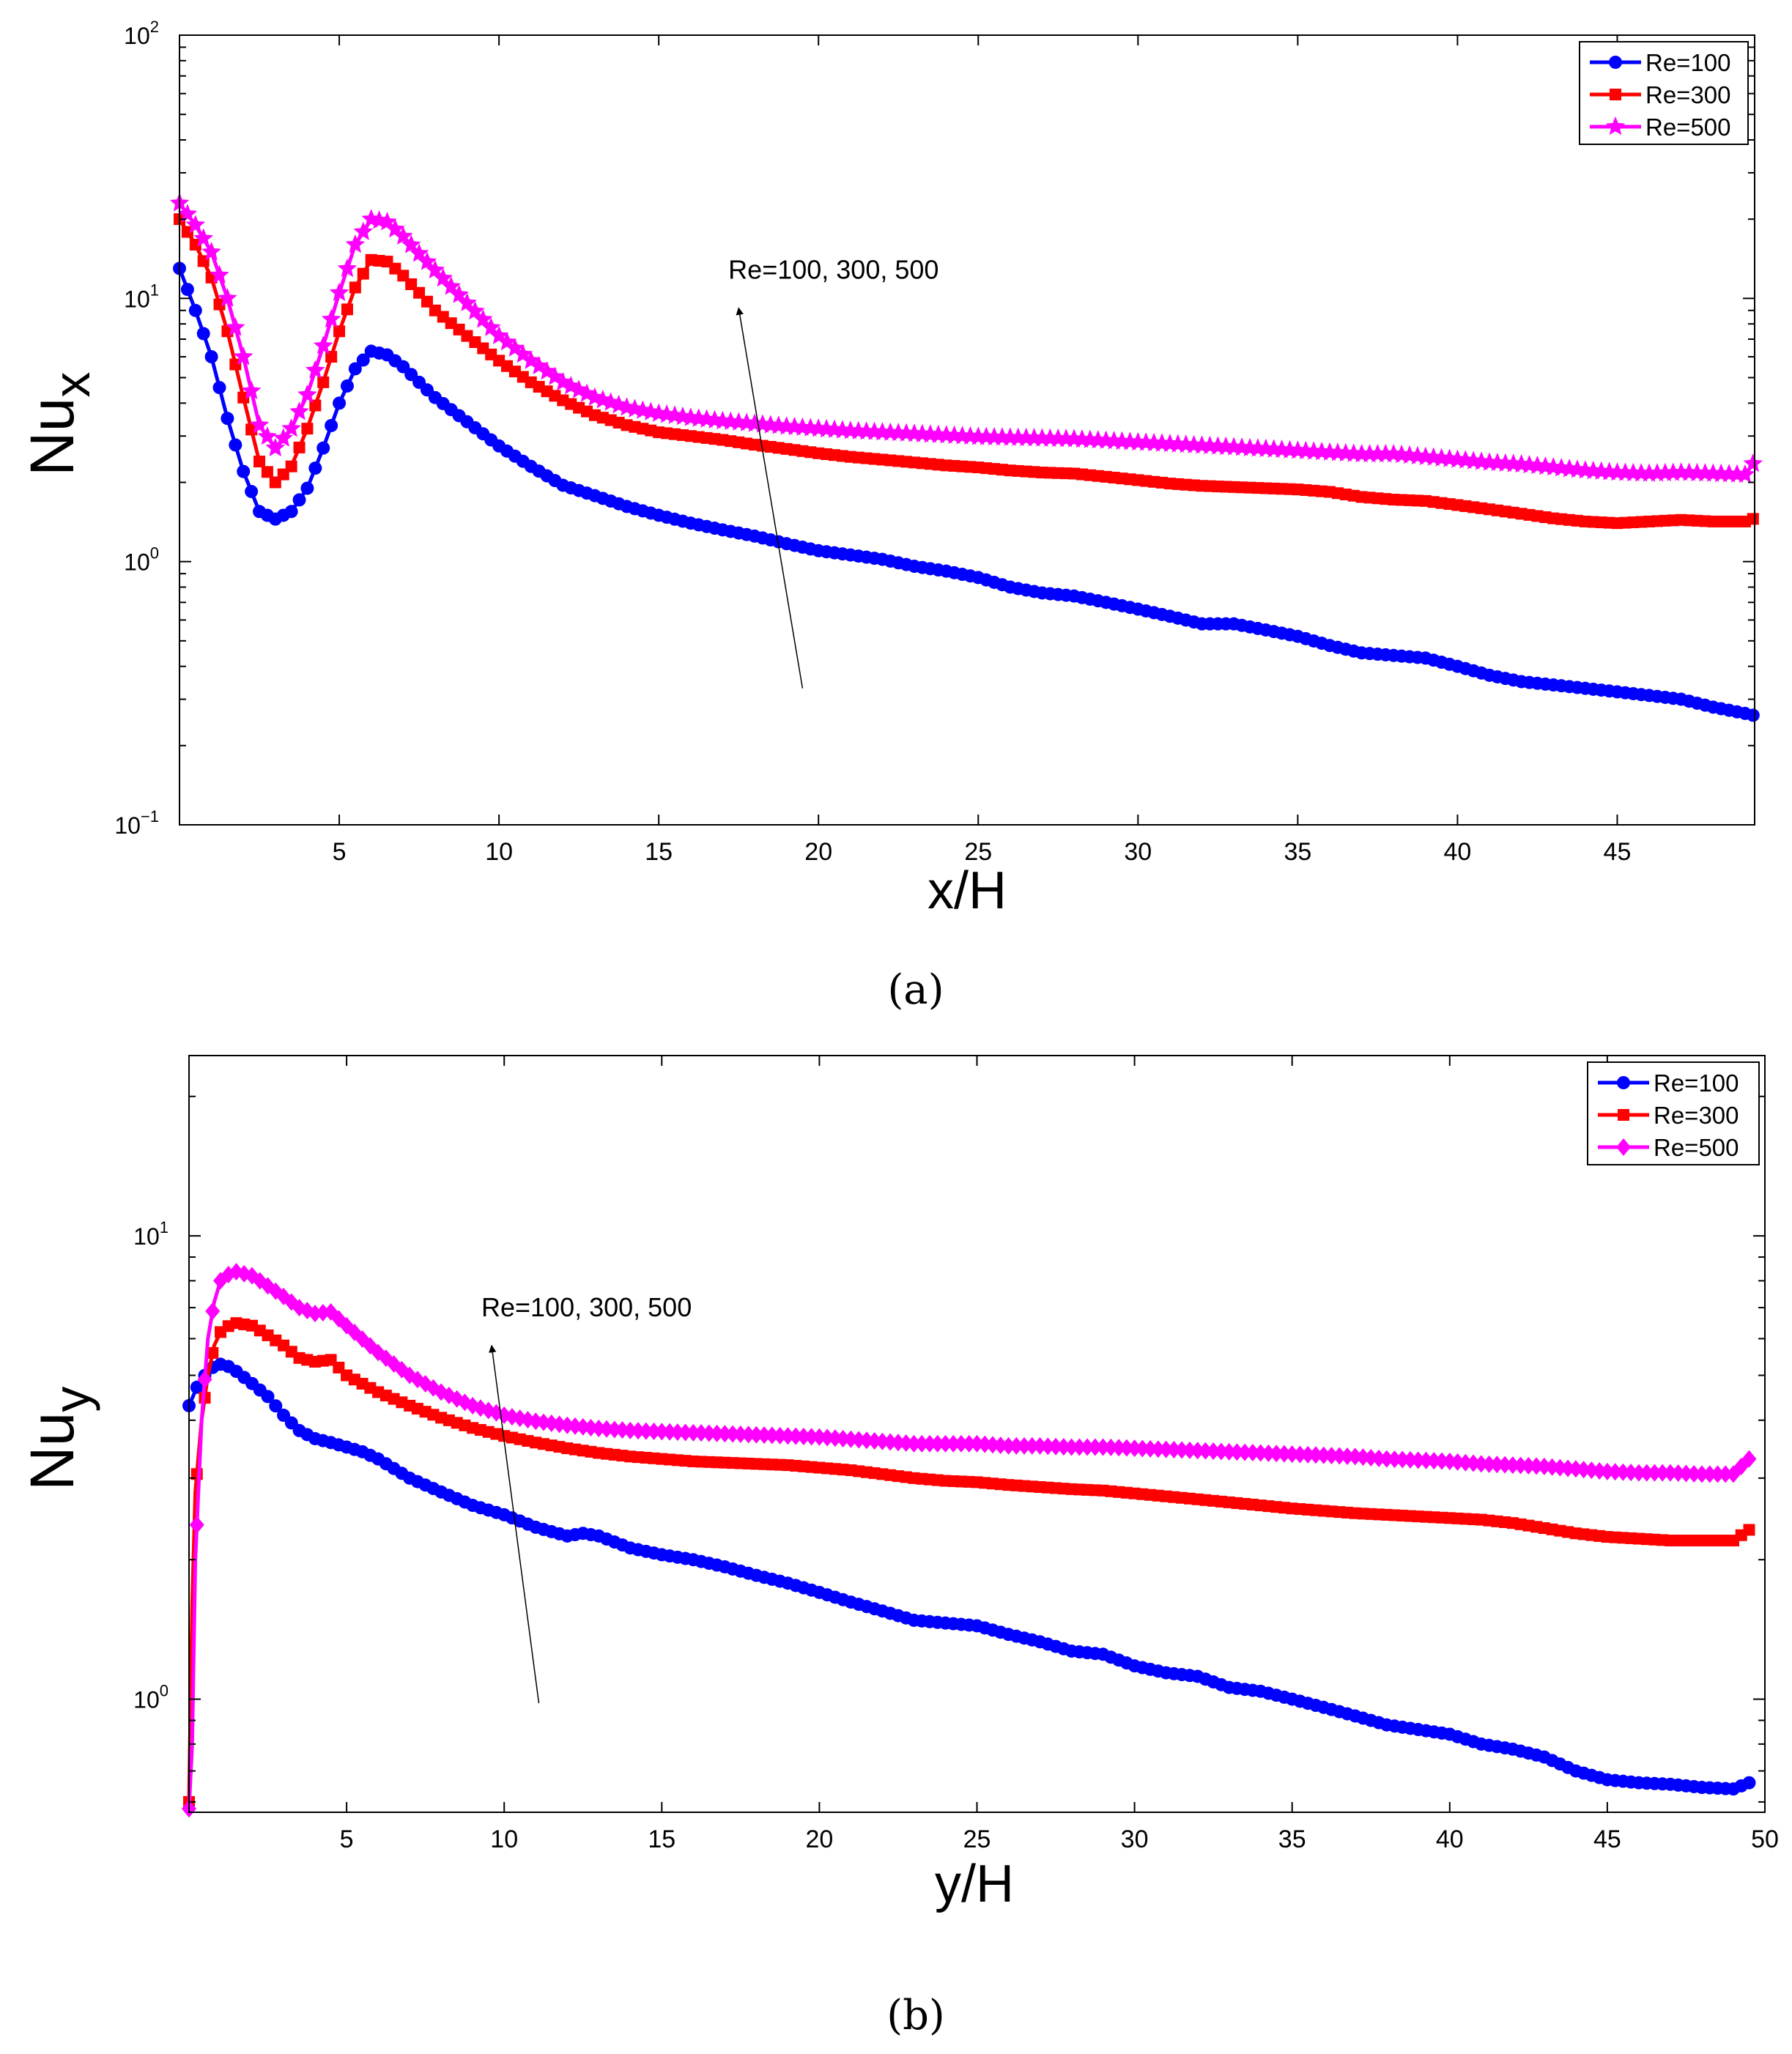 This screenshot has height=2054, width=1792. Describe the element at coordinates (659, 852) in the screenshot. I see `panel-a-xtick-label: 15` at that location.